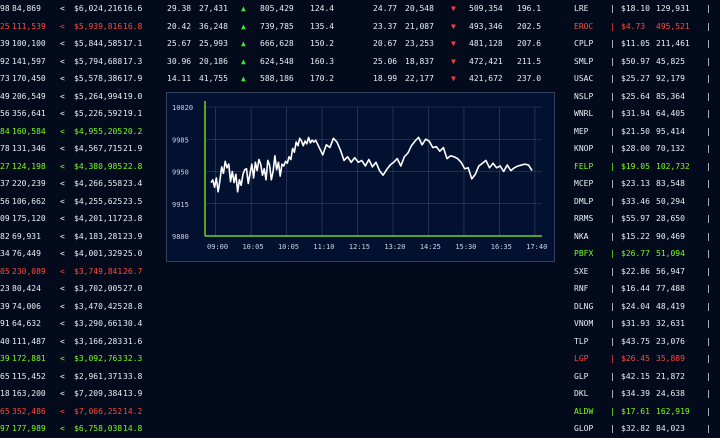 This screenshot has width=720, height=438. Describe the element at coordinates (288, 247) in the screenshot. I see `x-tick-label: 10:05` at that location.